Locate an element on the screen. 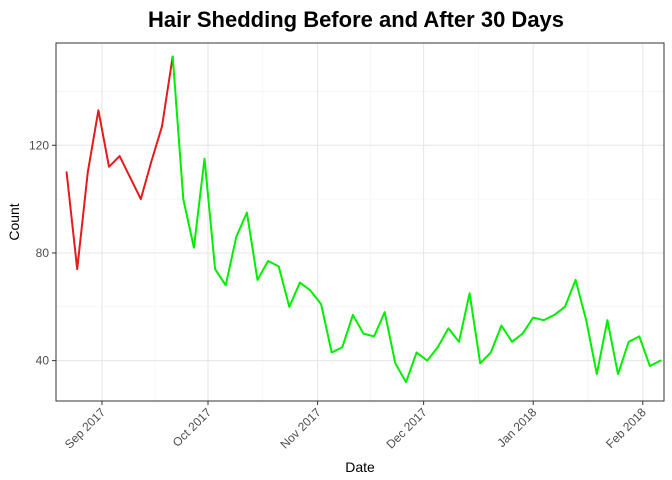 The image size is (672, 480). x-axis-label: Date is located at coordinates (360, 467).